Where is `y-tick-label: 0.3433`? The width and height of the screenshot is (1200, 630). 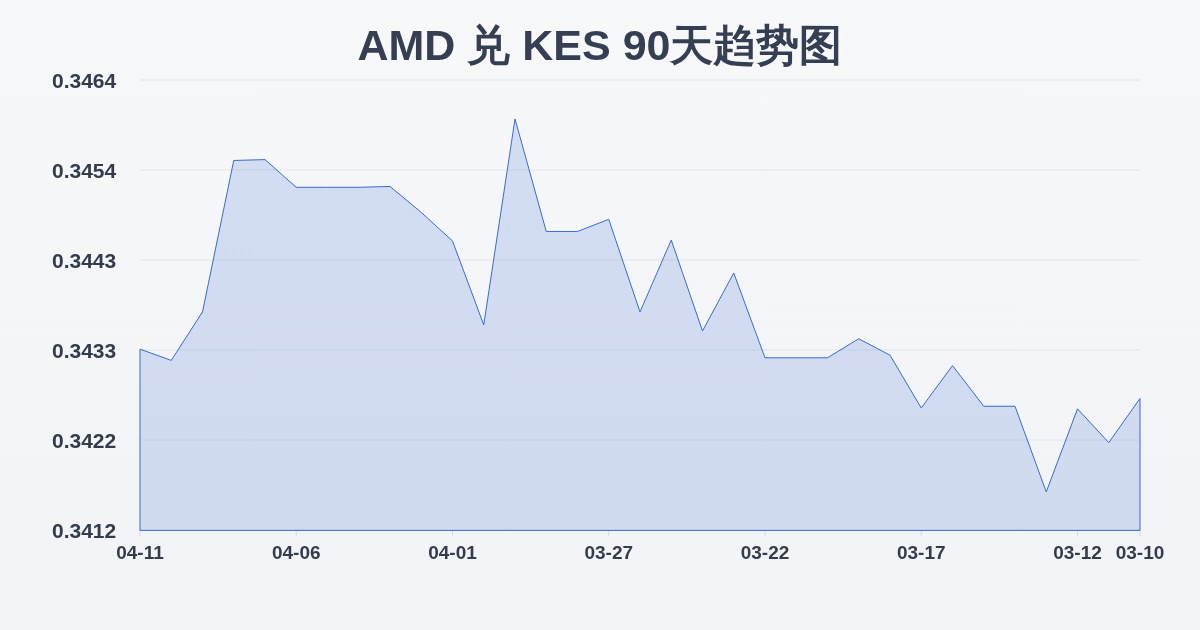 y-tick-label: 0.3433 is located at coordinates (84, 350).